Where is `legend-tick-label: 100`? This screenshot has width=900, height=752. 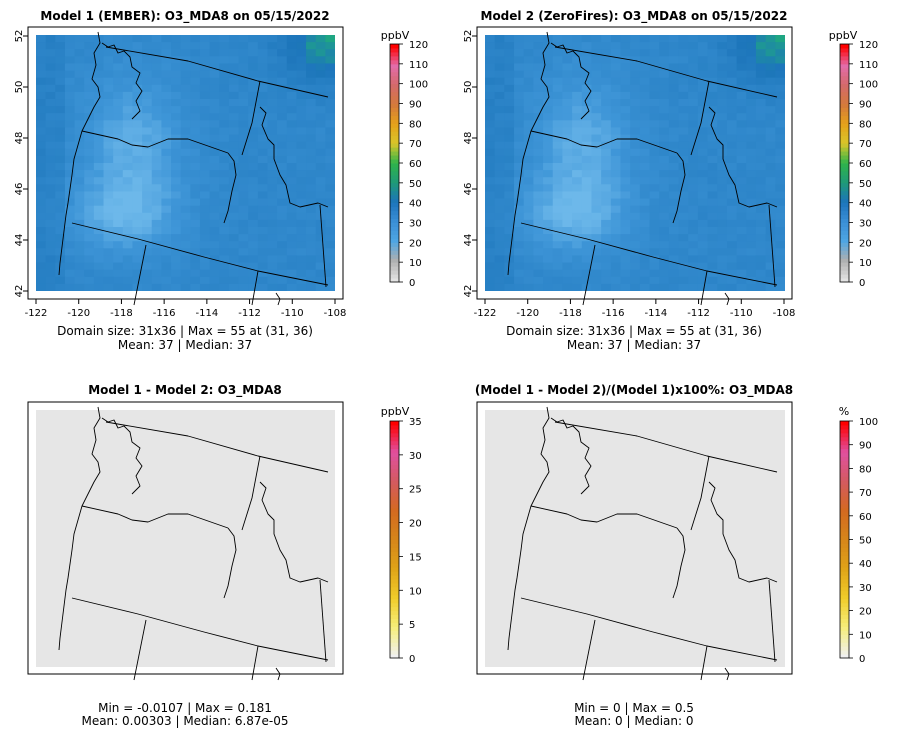
legend-tick-label: 100 is located at coordinates (868, 422).